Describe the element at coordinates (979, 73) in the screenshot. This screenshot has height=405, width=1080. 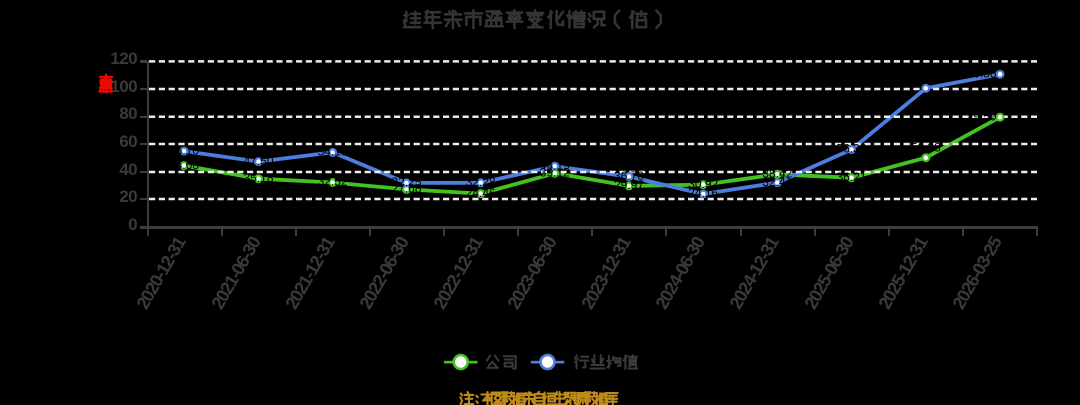
I see `svg-text: 110.58` at that location.